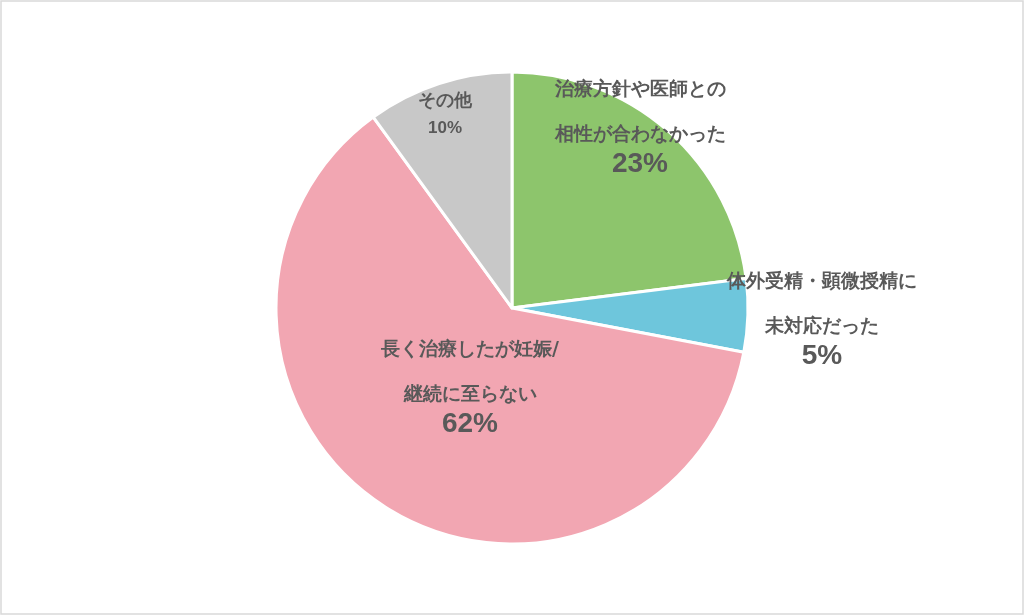 This screenshot has height=615, width=1024. I want to click on slice-label: 長く治療したが妊娠/継続に至らない, so click(470, 371).